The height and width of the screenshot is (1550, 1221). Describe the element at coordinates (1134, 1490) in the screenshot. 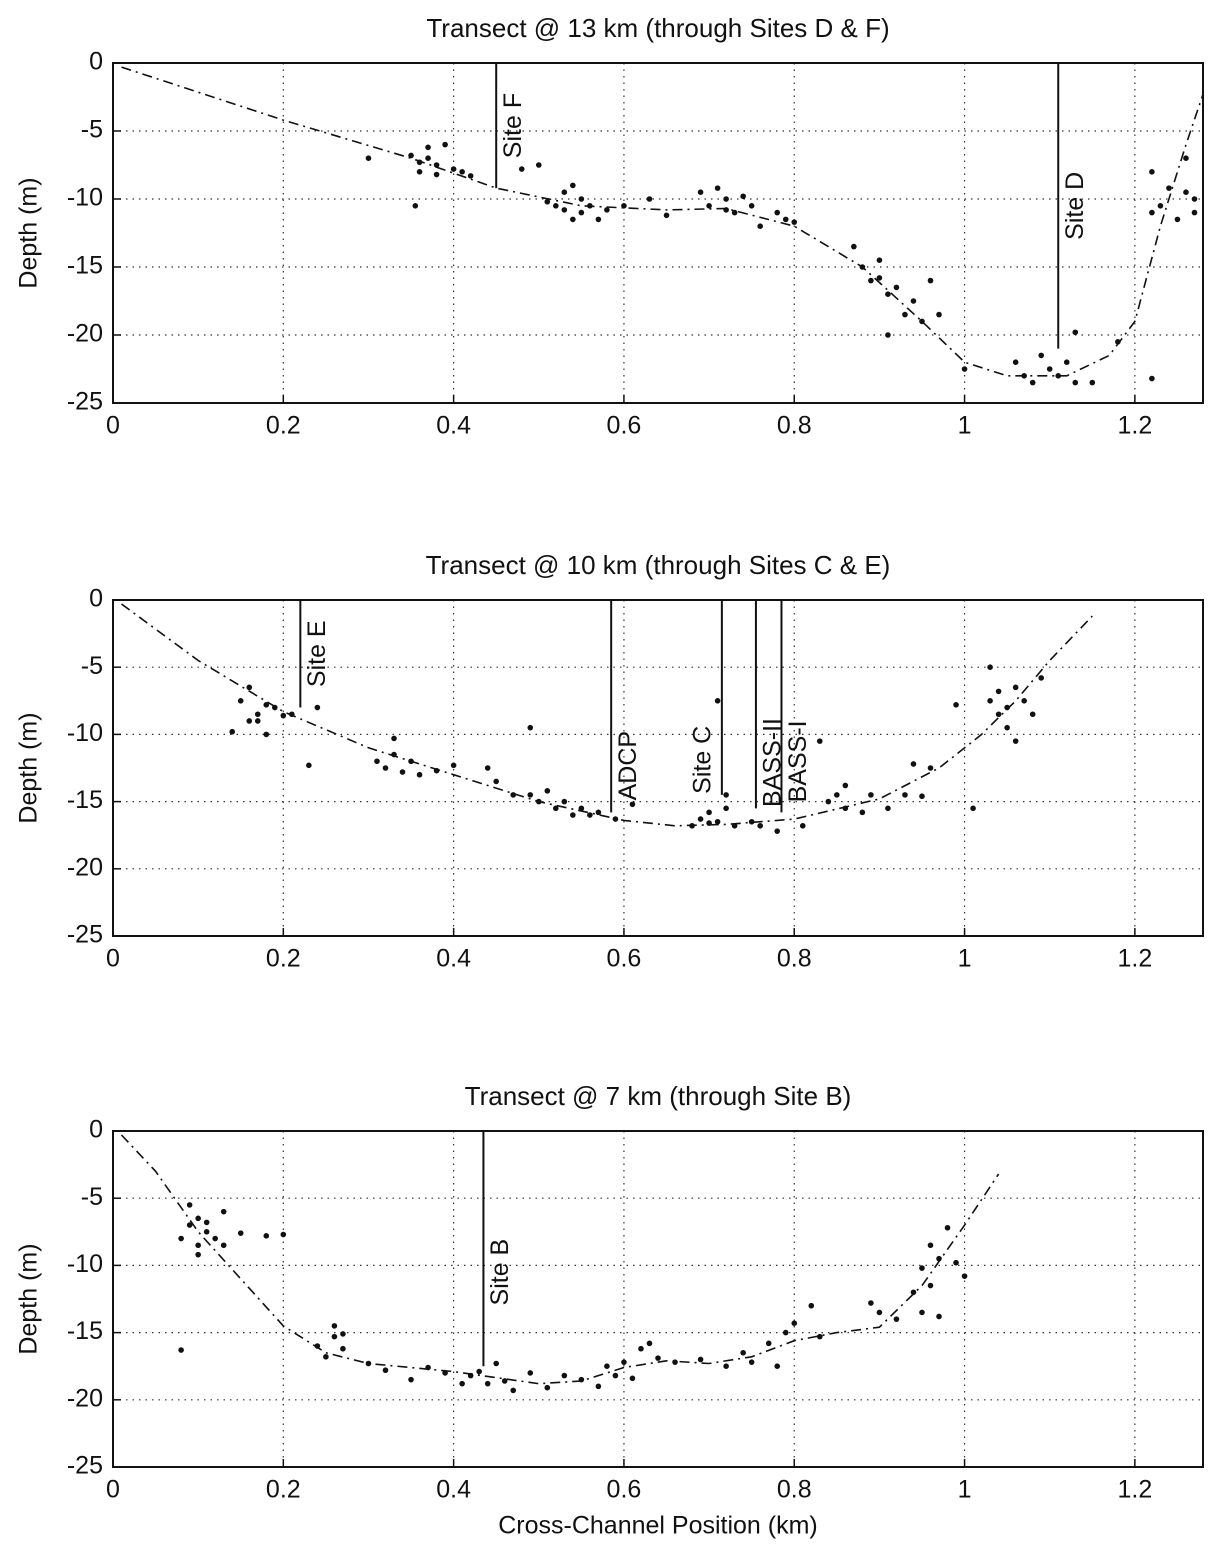

I see `x-tick-label: 1.2` at that location.